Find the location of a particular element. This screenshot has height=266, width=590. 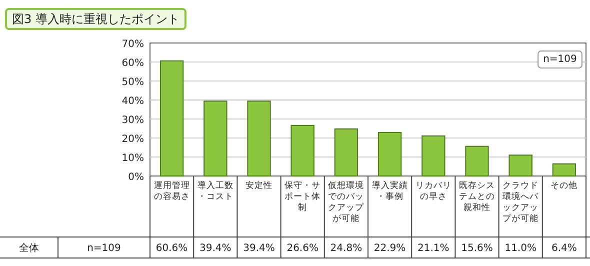

x-tick-label: 安定性 is located at coordinates (259, 185).